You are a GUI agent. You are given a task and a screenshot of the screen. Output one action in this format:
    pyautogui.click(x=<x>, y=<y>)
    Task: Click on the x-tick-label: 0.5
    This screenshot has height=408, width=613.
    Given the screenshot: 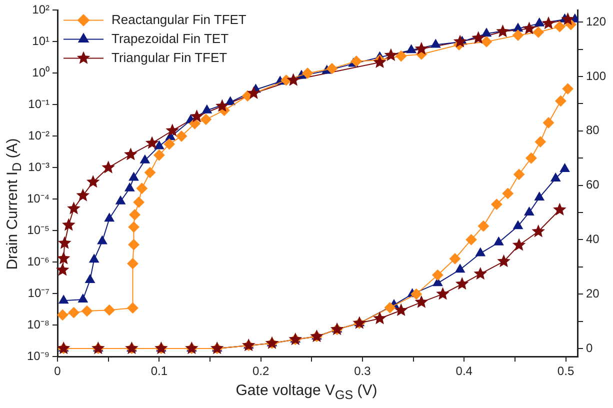 What is the action you would take?
    pyautogui.click(x=565, y=371)
    